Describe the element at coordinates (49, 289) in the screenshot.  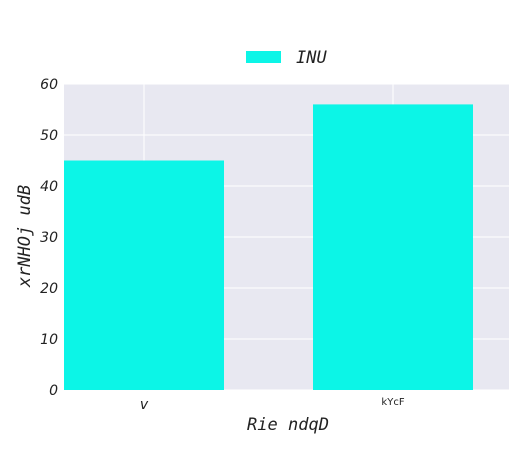
I see `y-tick-label: 20` at that location.